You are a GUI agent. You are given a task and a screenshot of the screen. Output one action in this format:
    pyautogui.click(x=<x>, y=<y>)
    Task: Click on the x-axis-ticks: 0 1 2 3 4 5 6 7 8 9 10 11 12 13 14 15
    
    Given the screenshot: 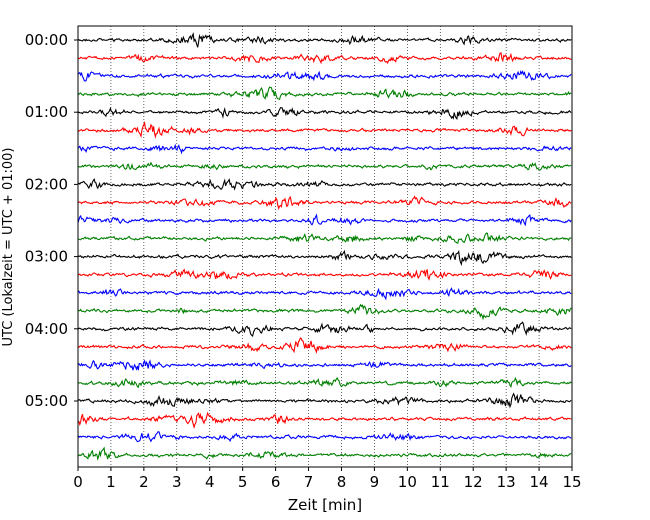 What is the action you would take?
    pyautogui.click(x=327, y=479)
    